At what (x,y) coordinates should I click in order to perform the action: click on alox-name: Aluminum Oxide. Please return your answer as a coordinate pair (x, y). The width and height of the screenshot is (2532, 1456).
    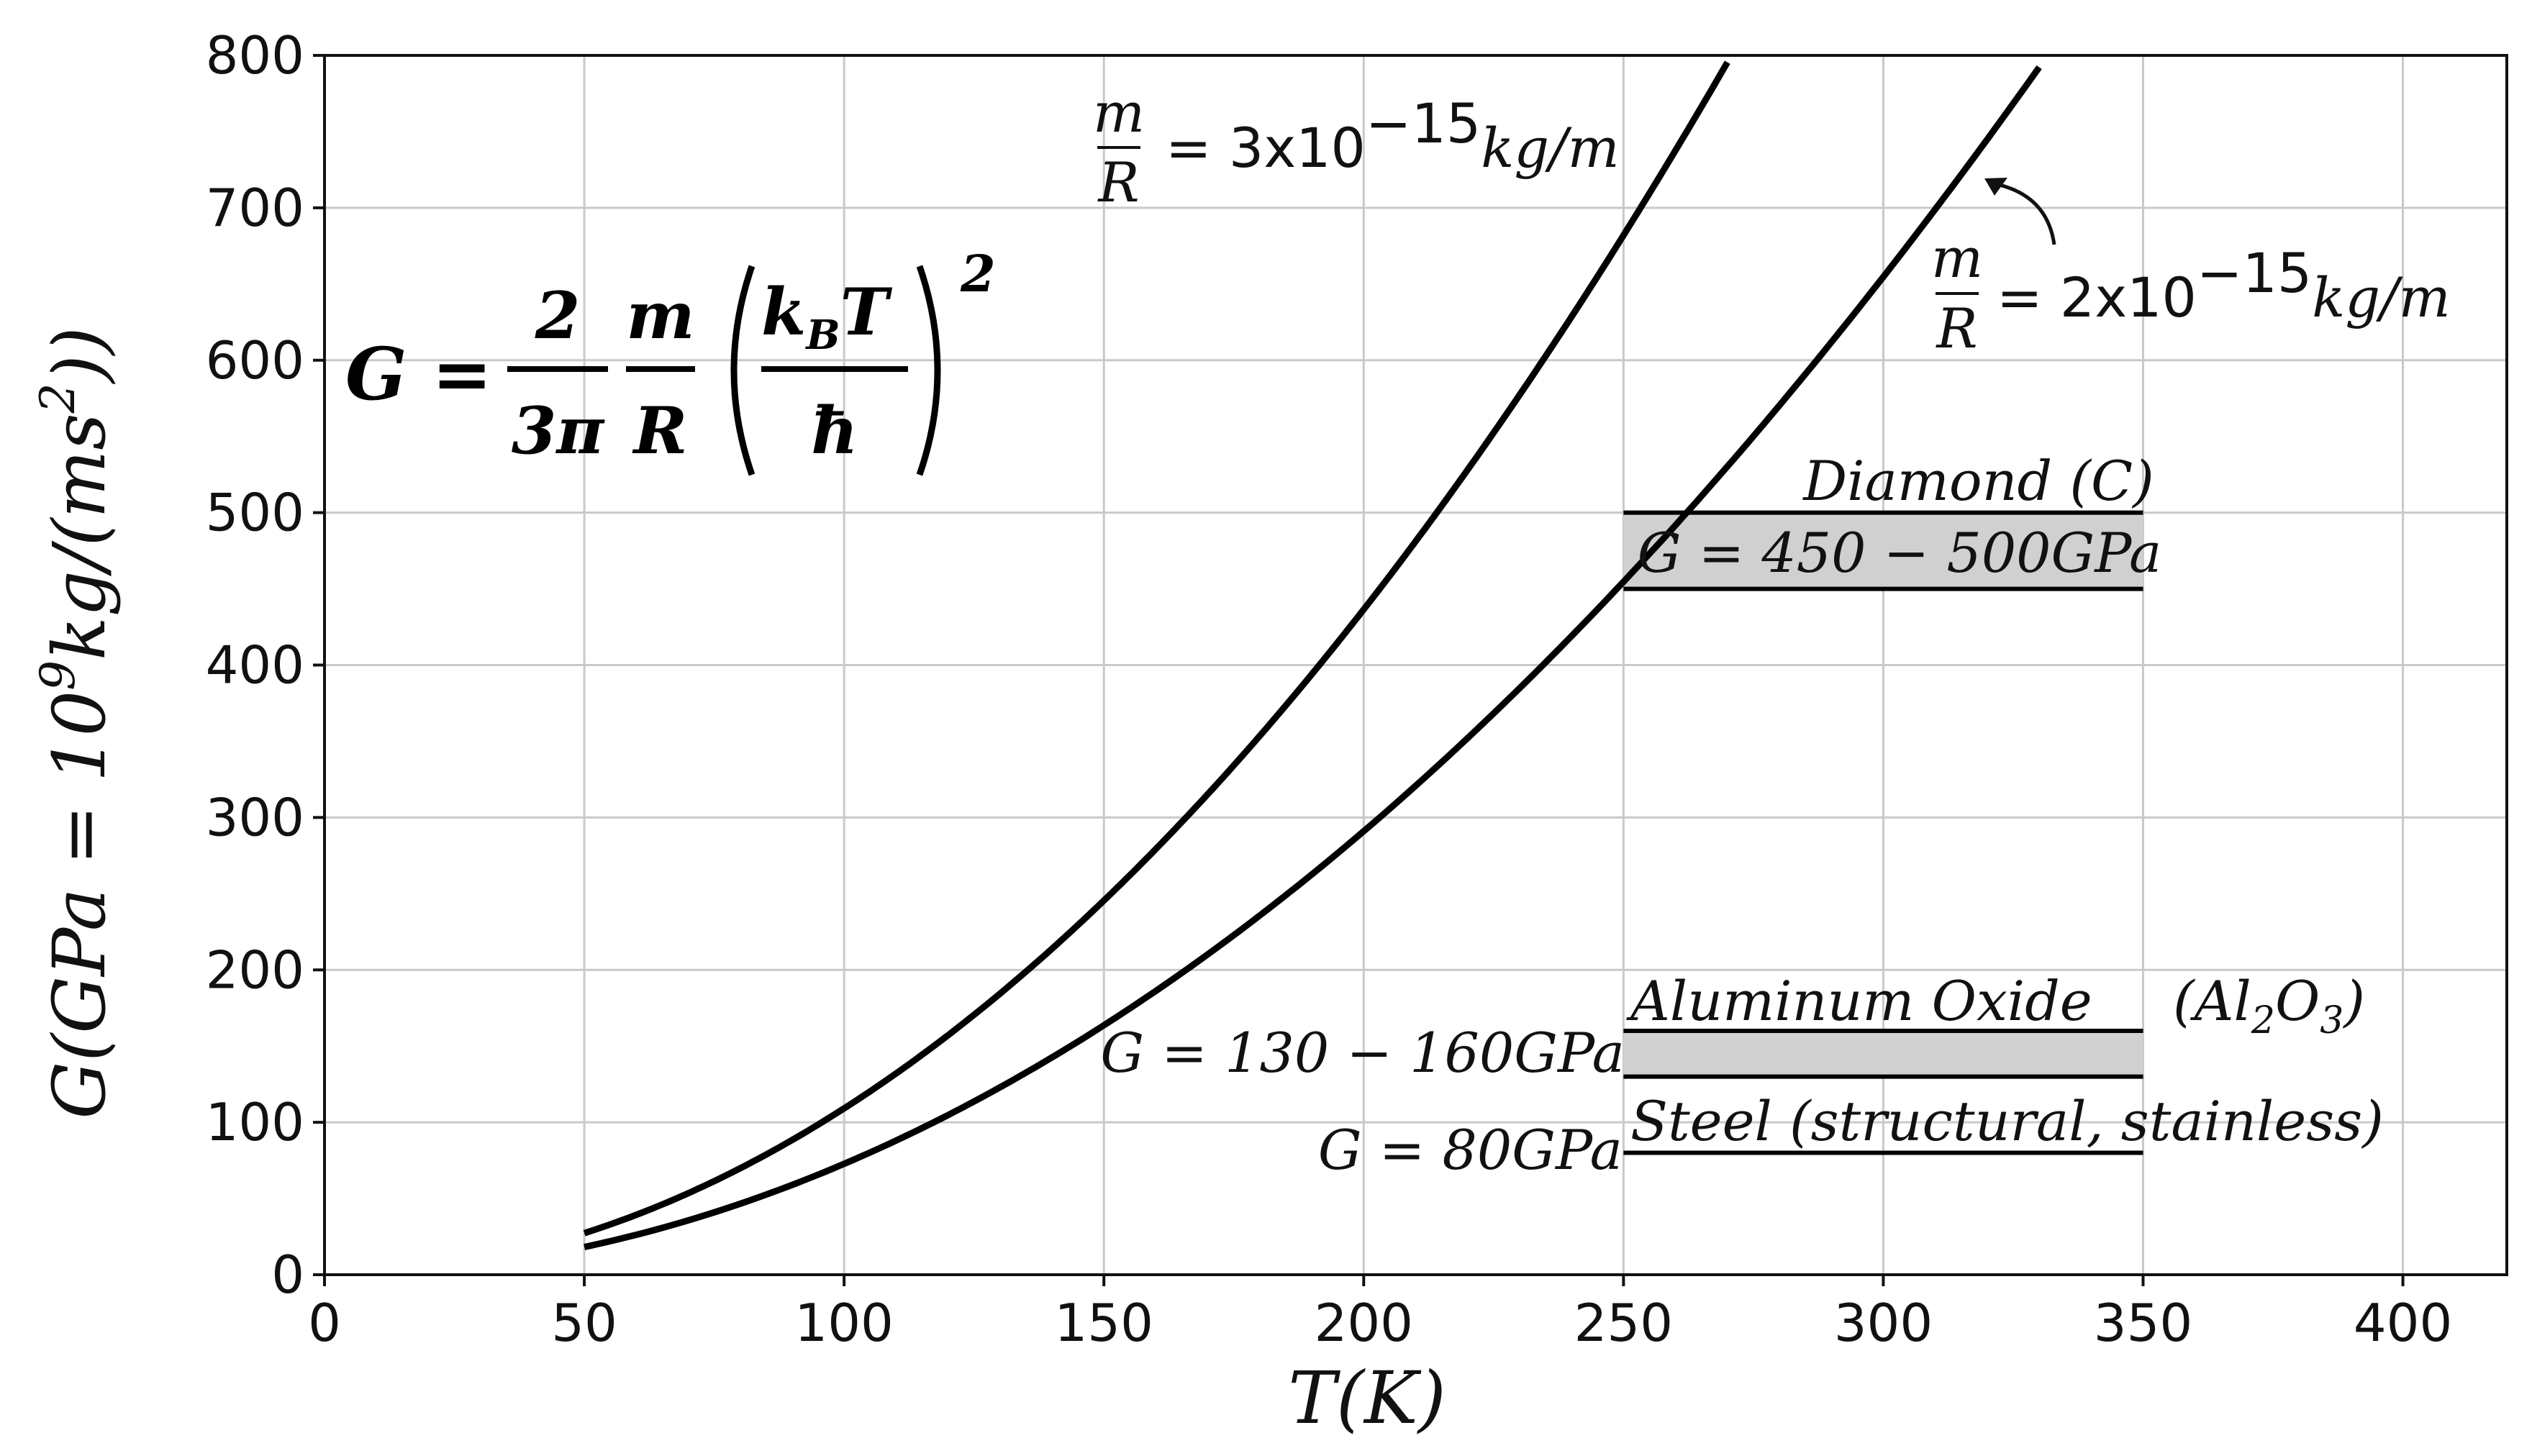
    Looking at the image, I should click on (1859, 1001).